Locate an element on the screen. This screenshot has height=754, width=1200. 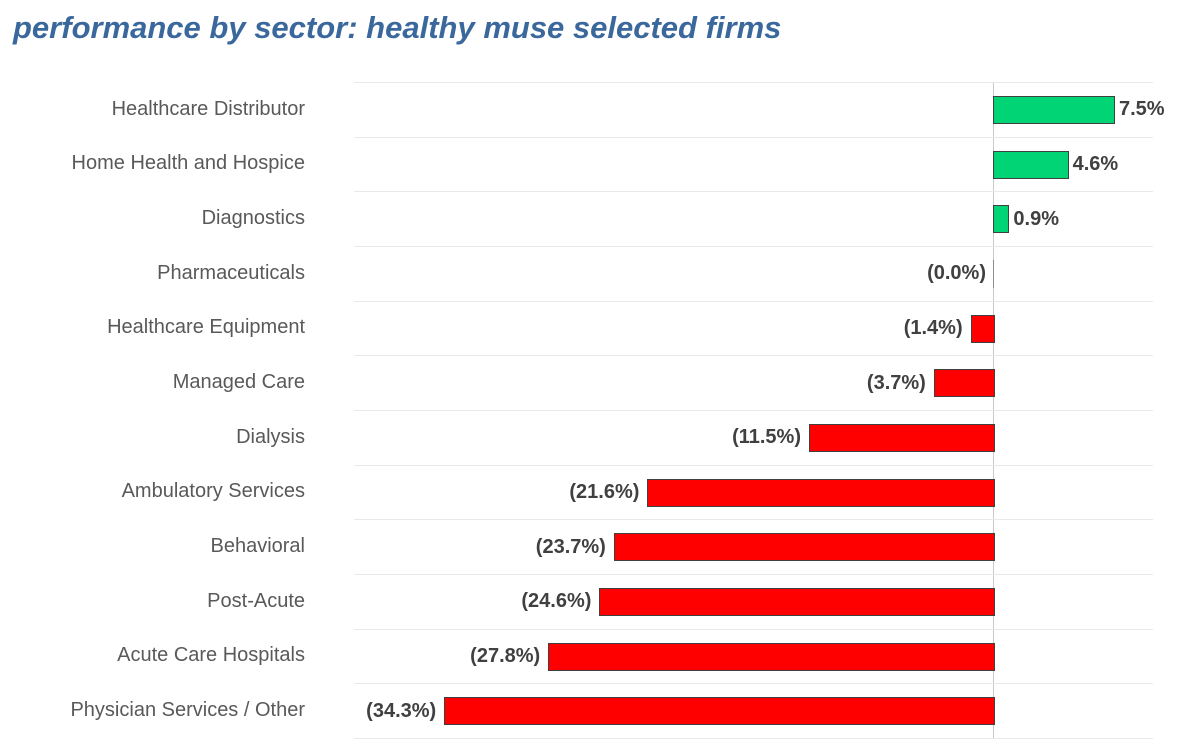
value-label: (1.4%) is located at coordinates (933, 327).